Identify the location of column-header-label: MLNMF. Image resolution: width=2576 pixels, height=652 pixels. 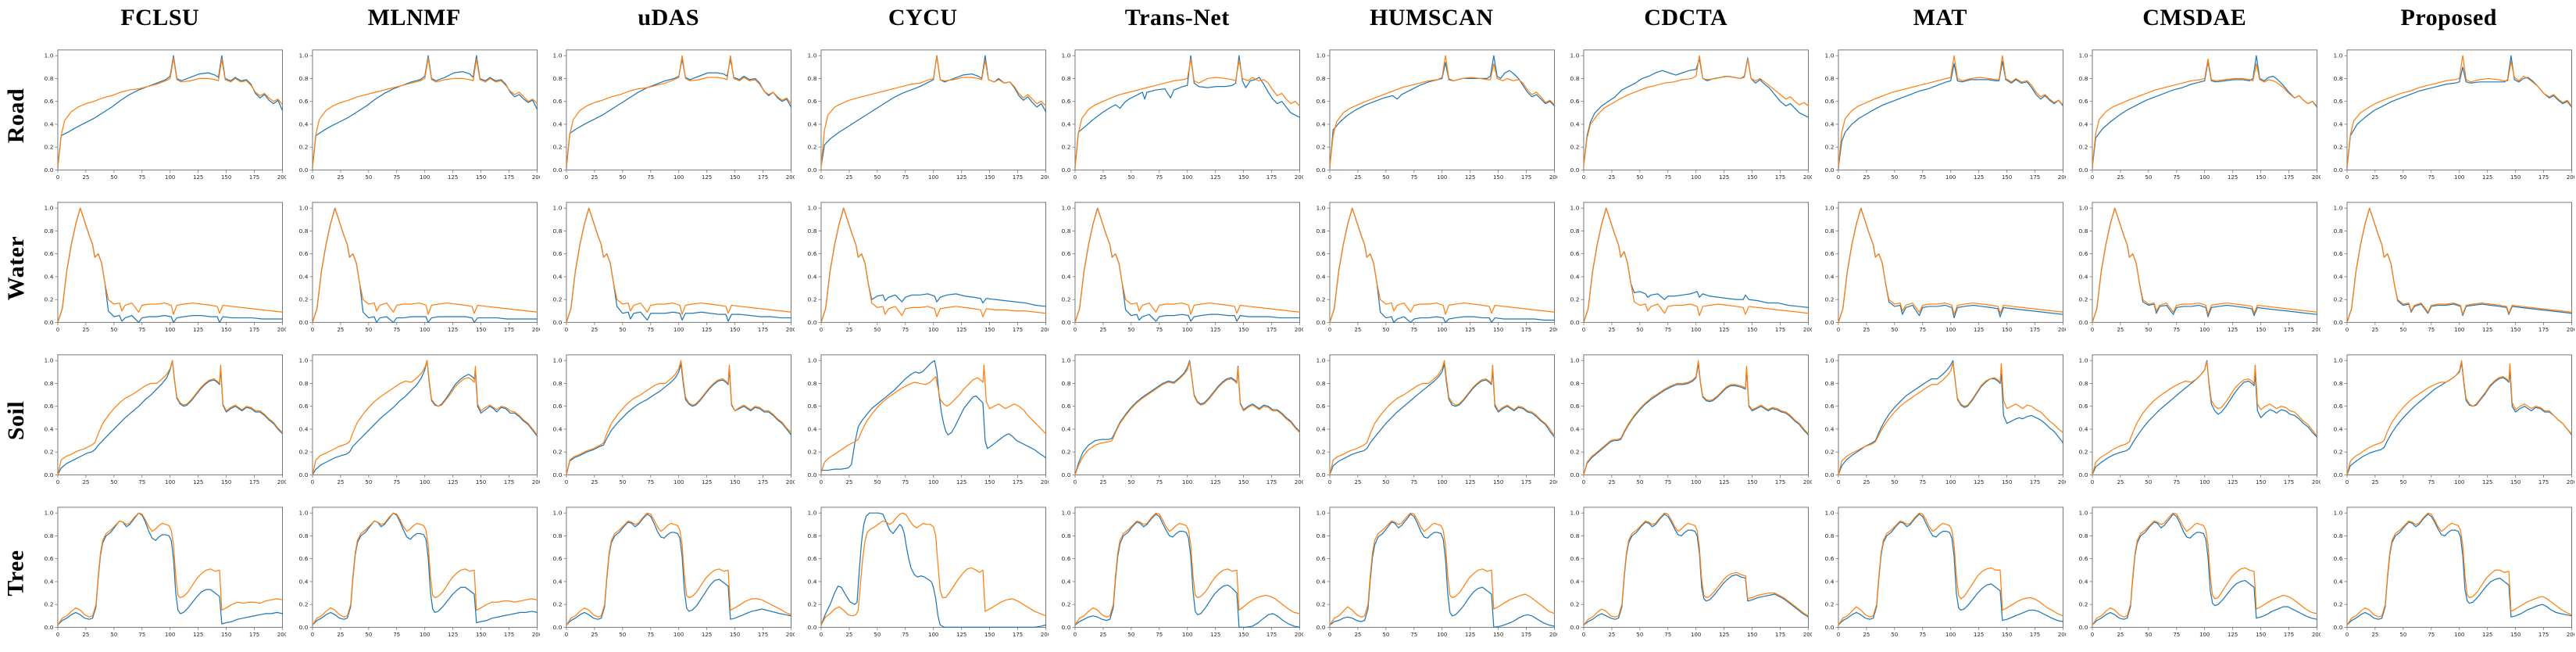
(414, 17).